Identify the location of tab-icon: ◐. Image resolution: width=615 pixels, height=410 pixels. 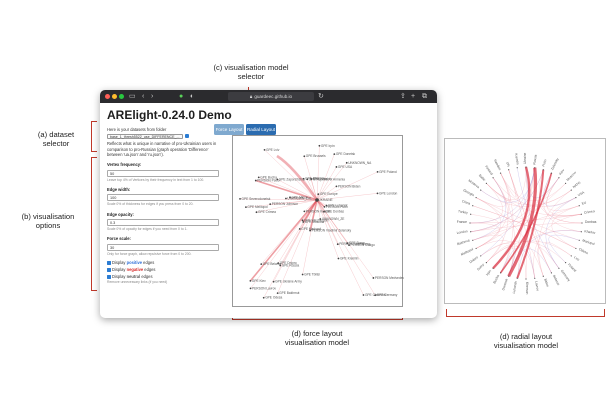
(192, 96).